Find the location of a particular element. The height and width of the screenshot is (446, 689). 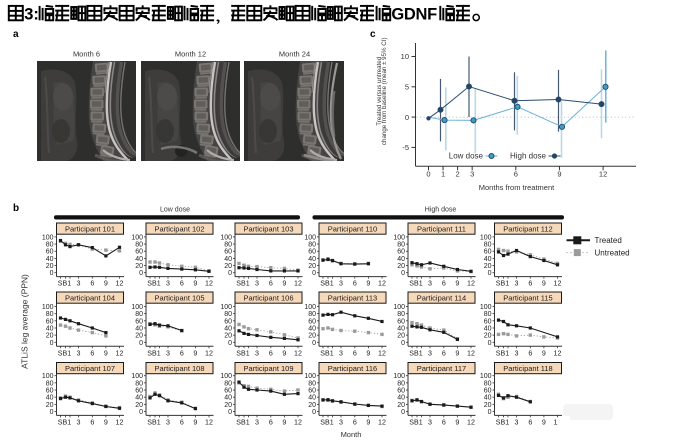

svg-text:change from baseline (mean ± 9: change from baseline (mean ± 95% CI) is located at coordinates (384, 91).